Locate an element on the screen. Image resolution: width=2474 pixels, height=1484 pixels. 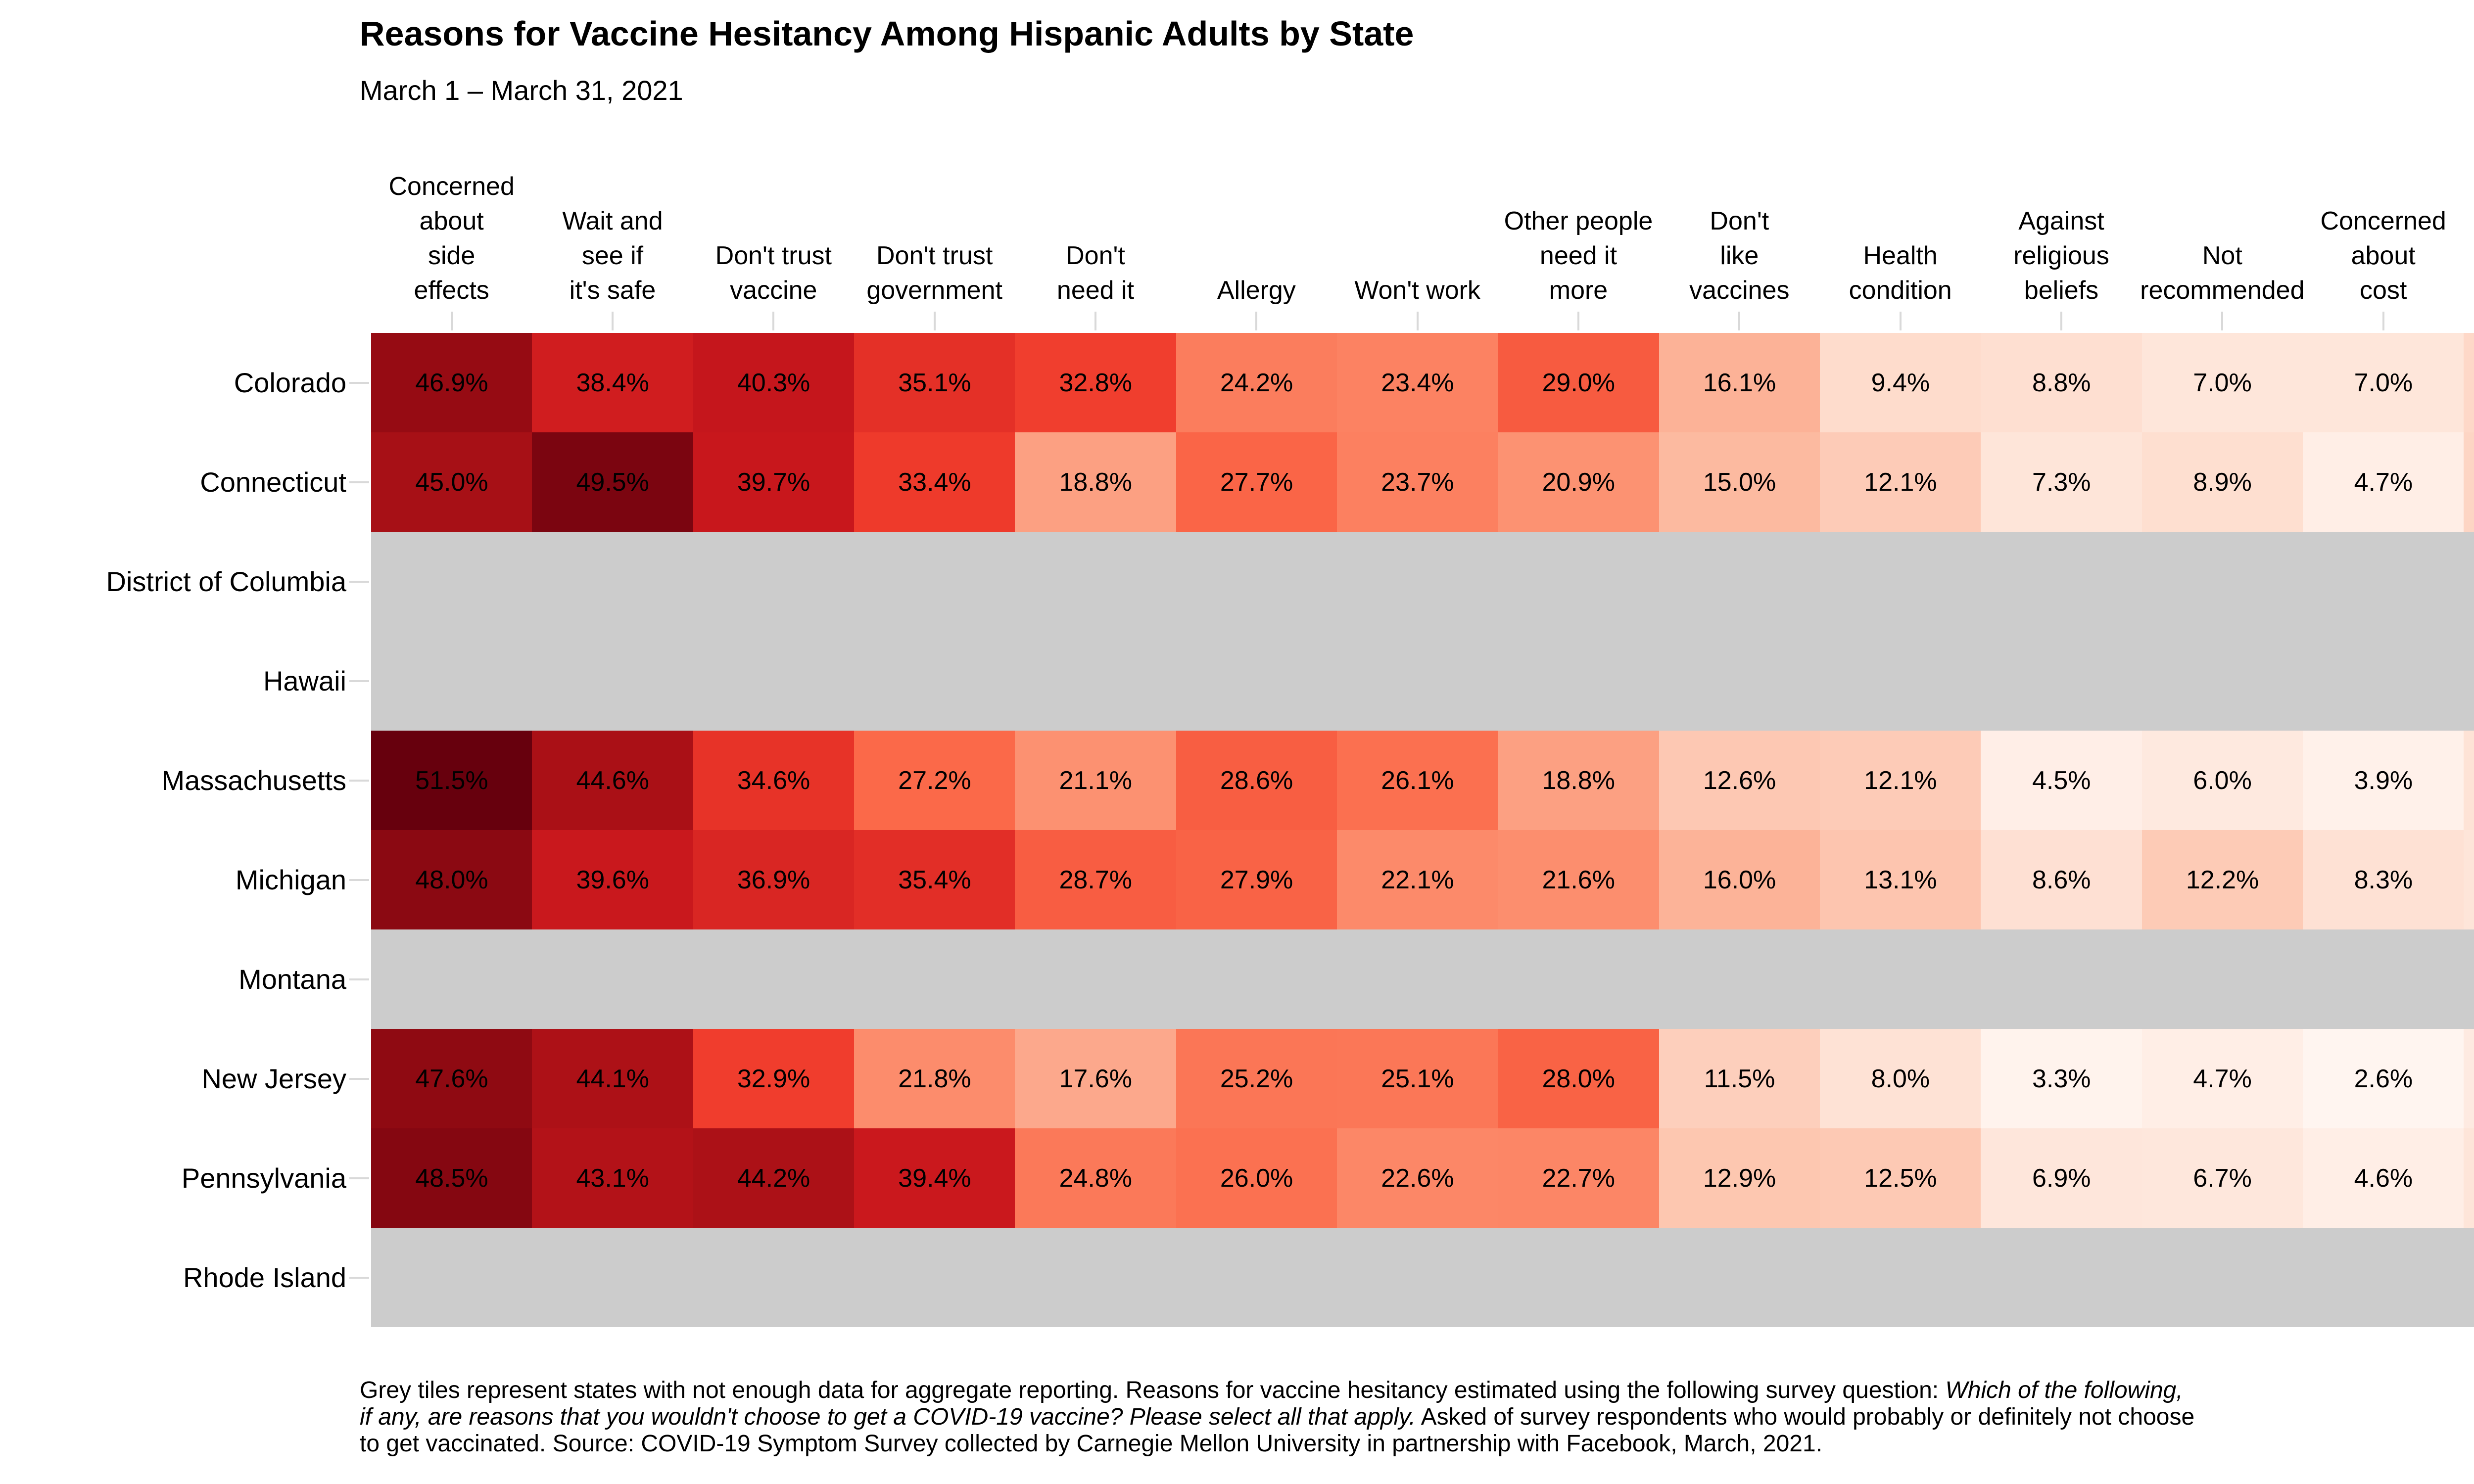
heatmap-cell: 44.2% is located at coordinates (774, 1178).